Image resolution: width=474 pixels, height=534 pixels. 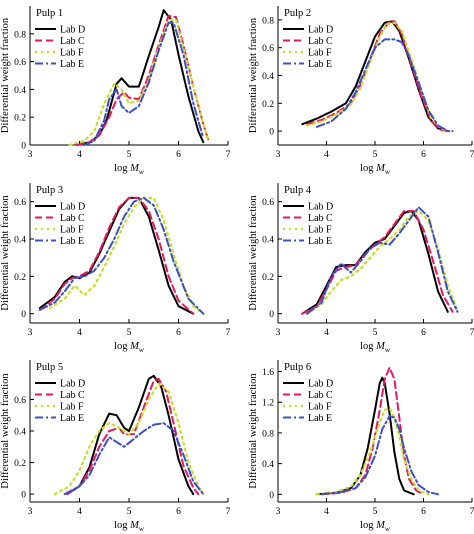 I want to click on panel-label: Pulp 2, so click(x=297, y=13).